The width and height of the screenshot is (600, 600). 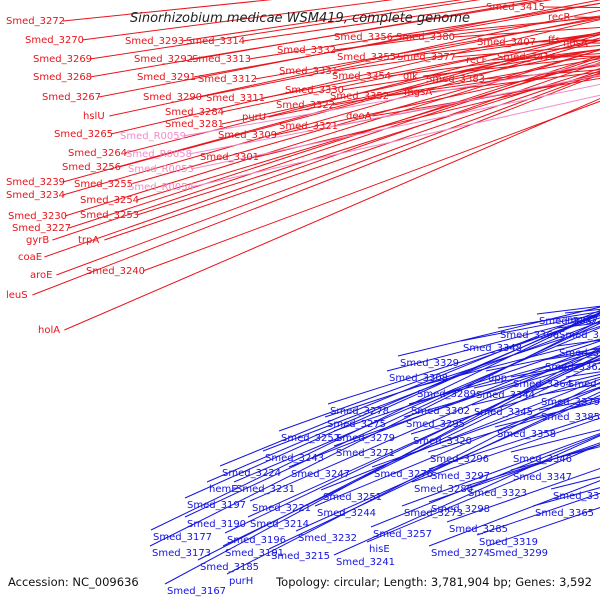 I want to click on reverse-gene-label: Smed_3362, so click(x=572, y=367).